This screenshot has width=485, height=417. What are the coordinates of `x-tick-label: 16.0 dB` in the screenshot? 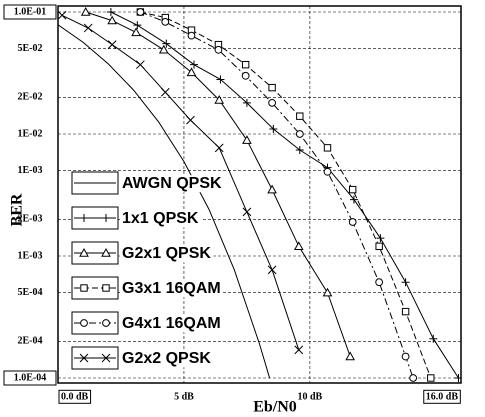 It's located at (442, 396).